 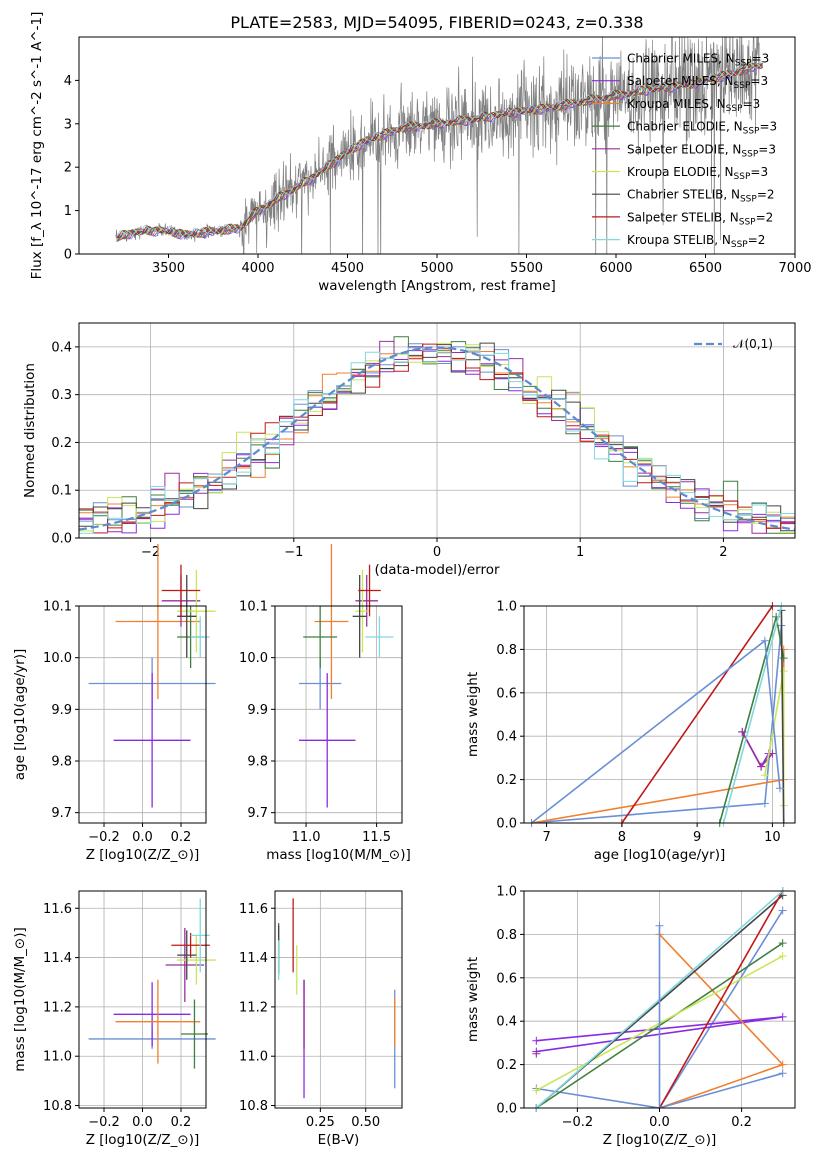 I want to click on legend-entry: Kroupa STELIB, NSSP=2, so click(x=696, y=241).